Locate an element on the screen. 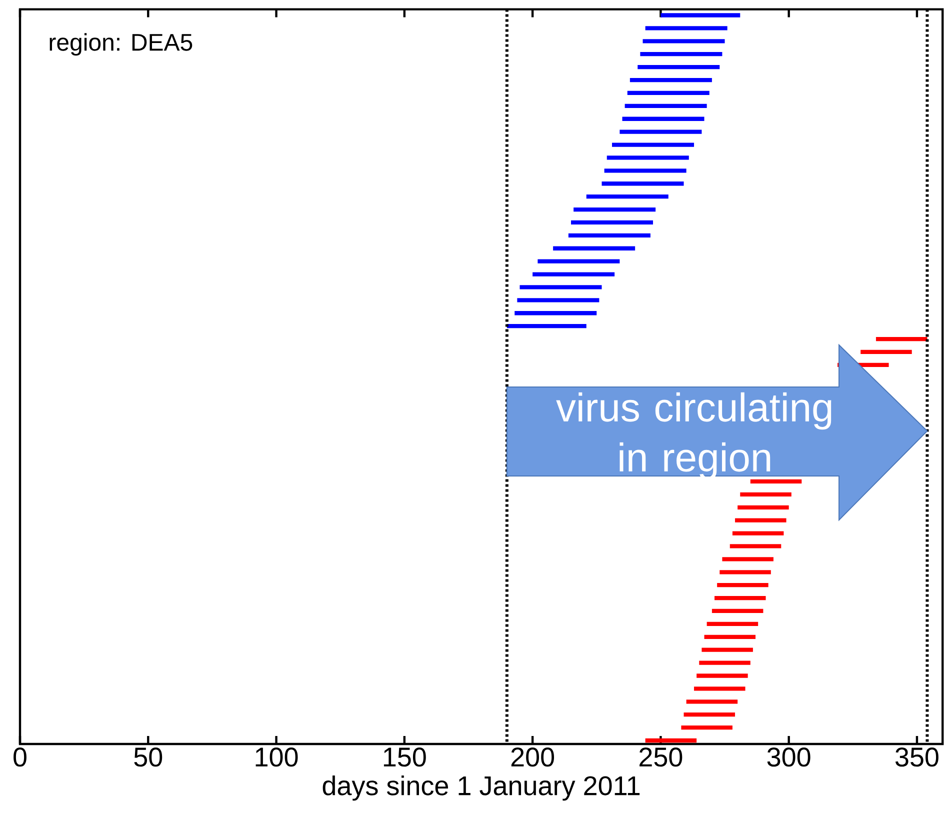  x-tick-label: 0 is located at coordinates (20, 757).